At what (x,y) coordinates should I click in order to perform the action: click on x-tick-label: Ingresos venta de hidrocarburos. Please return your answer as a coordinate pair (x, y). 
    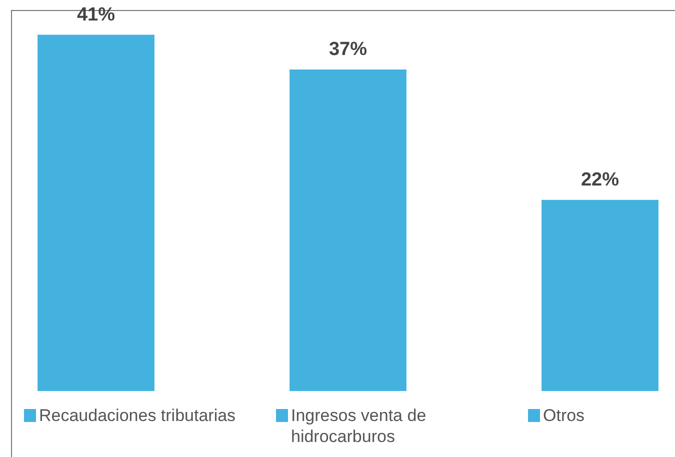
    Looking at the image, I should click on (359, 426).